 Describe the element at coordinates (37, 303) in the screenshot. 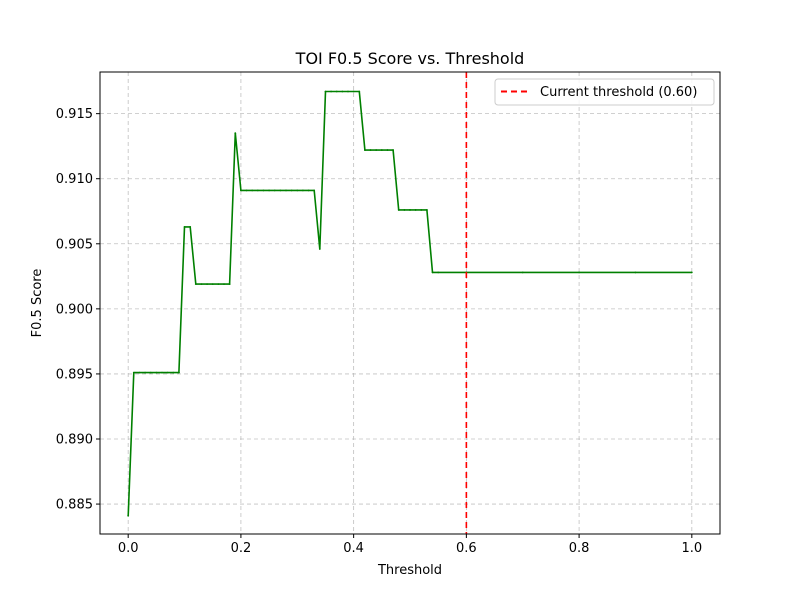

I see `y-axis-label: F0.5 Score` at that location.